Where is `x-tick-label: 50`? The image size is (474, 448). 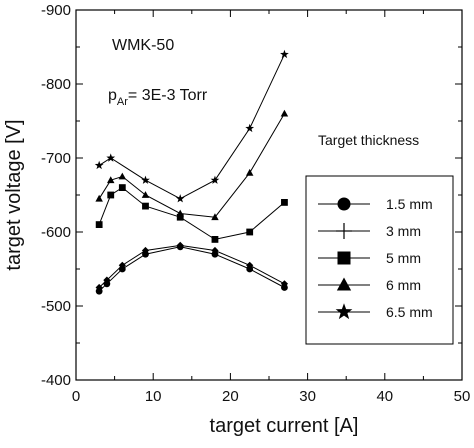 x-tick-label: 50 is located at coordinates (462, 396).